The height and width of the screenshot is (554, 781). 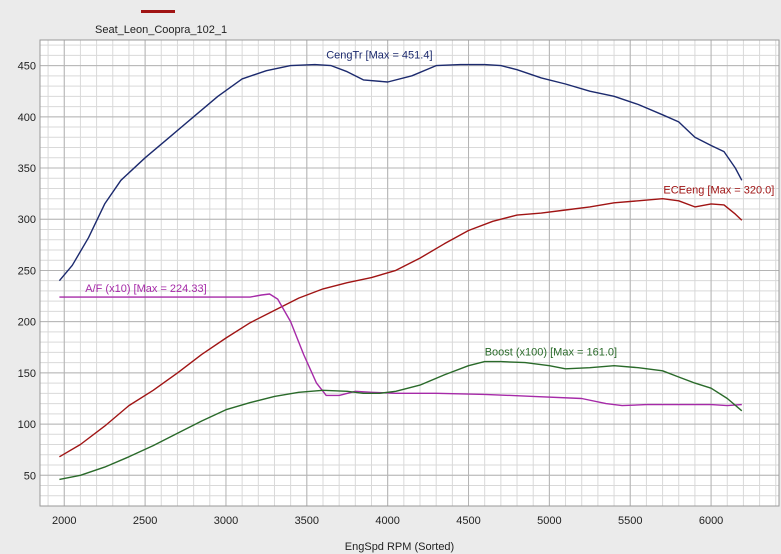 What do you see at coordinates (27, 425) in the screenshot?
I see `y-tick-label: 100` at bounding box center [27, 425].